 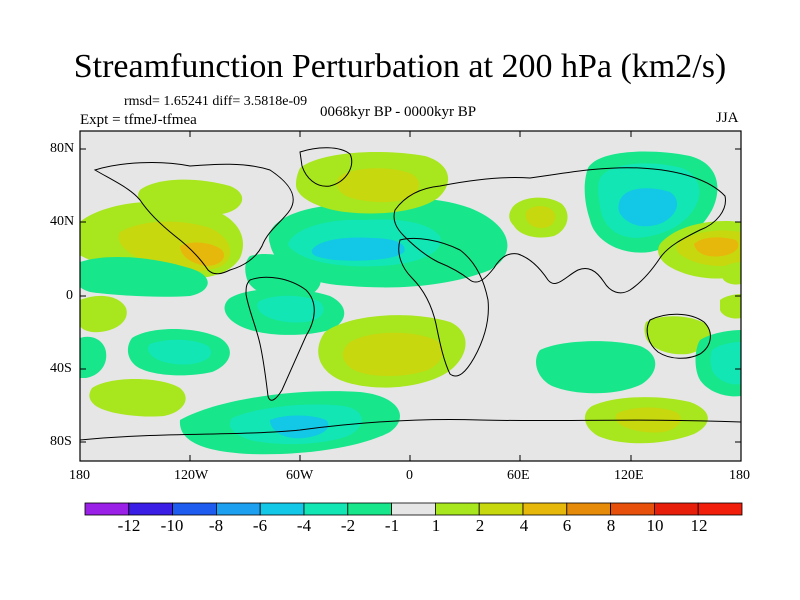 I want to click on lon-label-180e: 180, so click(x=739, y=475).